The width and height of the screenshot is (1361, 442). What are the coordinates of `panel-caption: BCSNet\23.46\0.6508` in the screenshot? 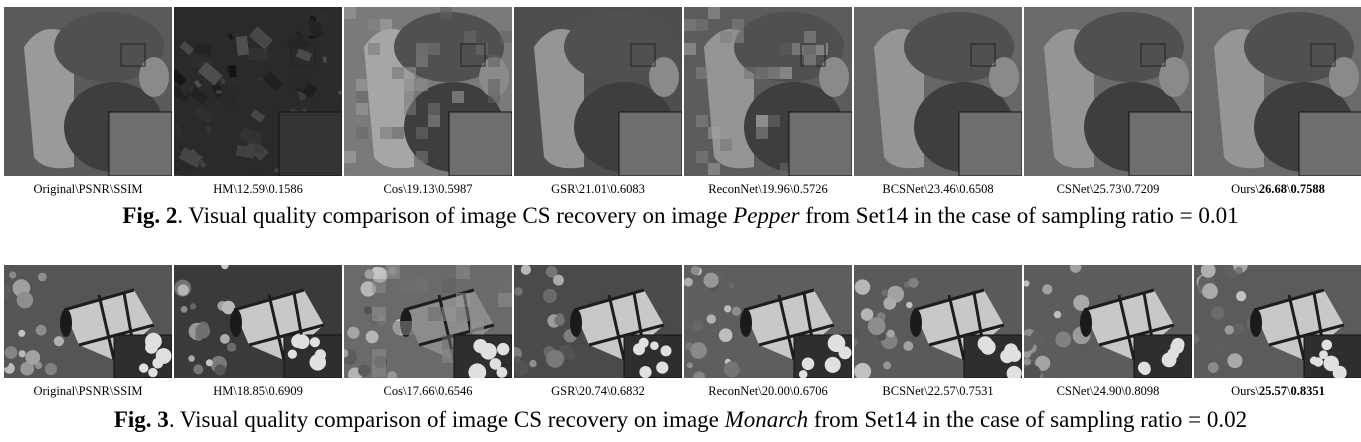 It's located at (938, 189).